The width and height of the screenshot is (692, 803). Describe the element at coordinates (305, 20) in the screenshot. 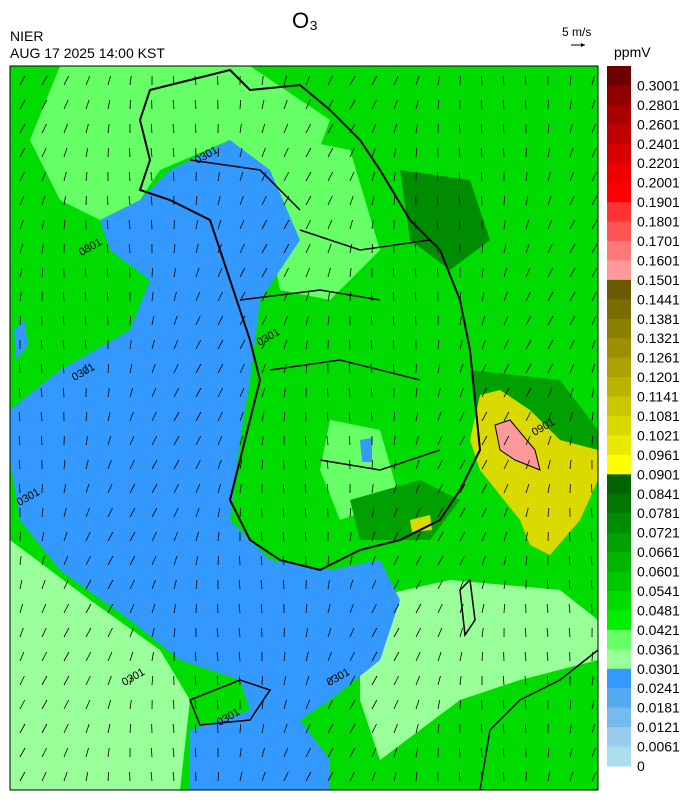

I see `title: O₃` at that location.